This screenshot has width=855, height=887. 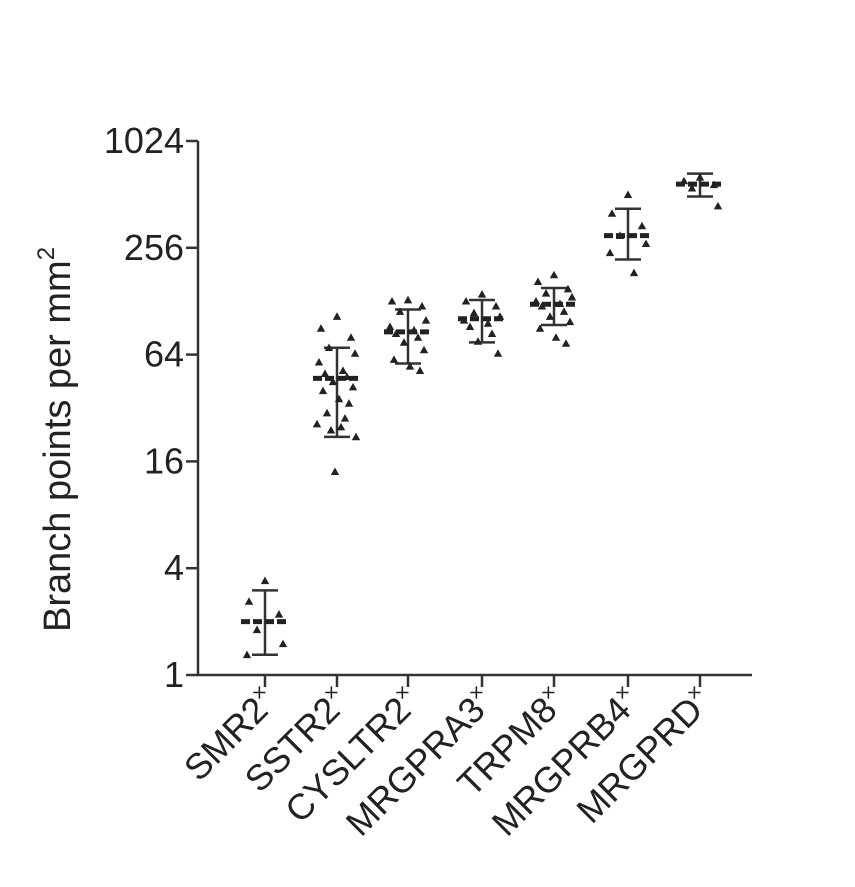 I want to click on group-mrgprd, so click(x=700, y=429).